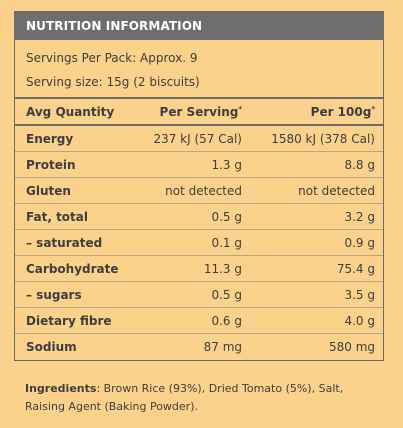 The image size is (403, 428). Describe the element at coordinates (308, 112) in the screenshot. I see `header-per-100g: Per 100g*` at that location.